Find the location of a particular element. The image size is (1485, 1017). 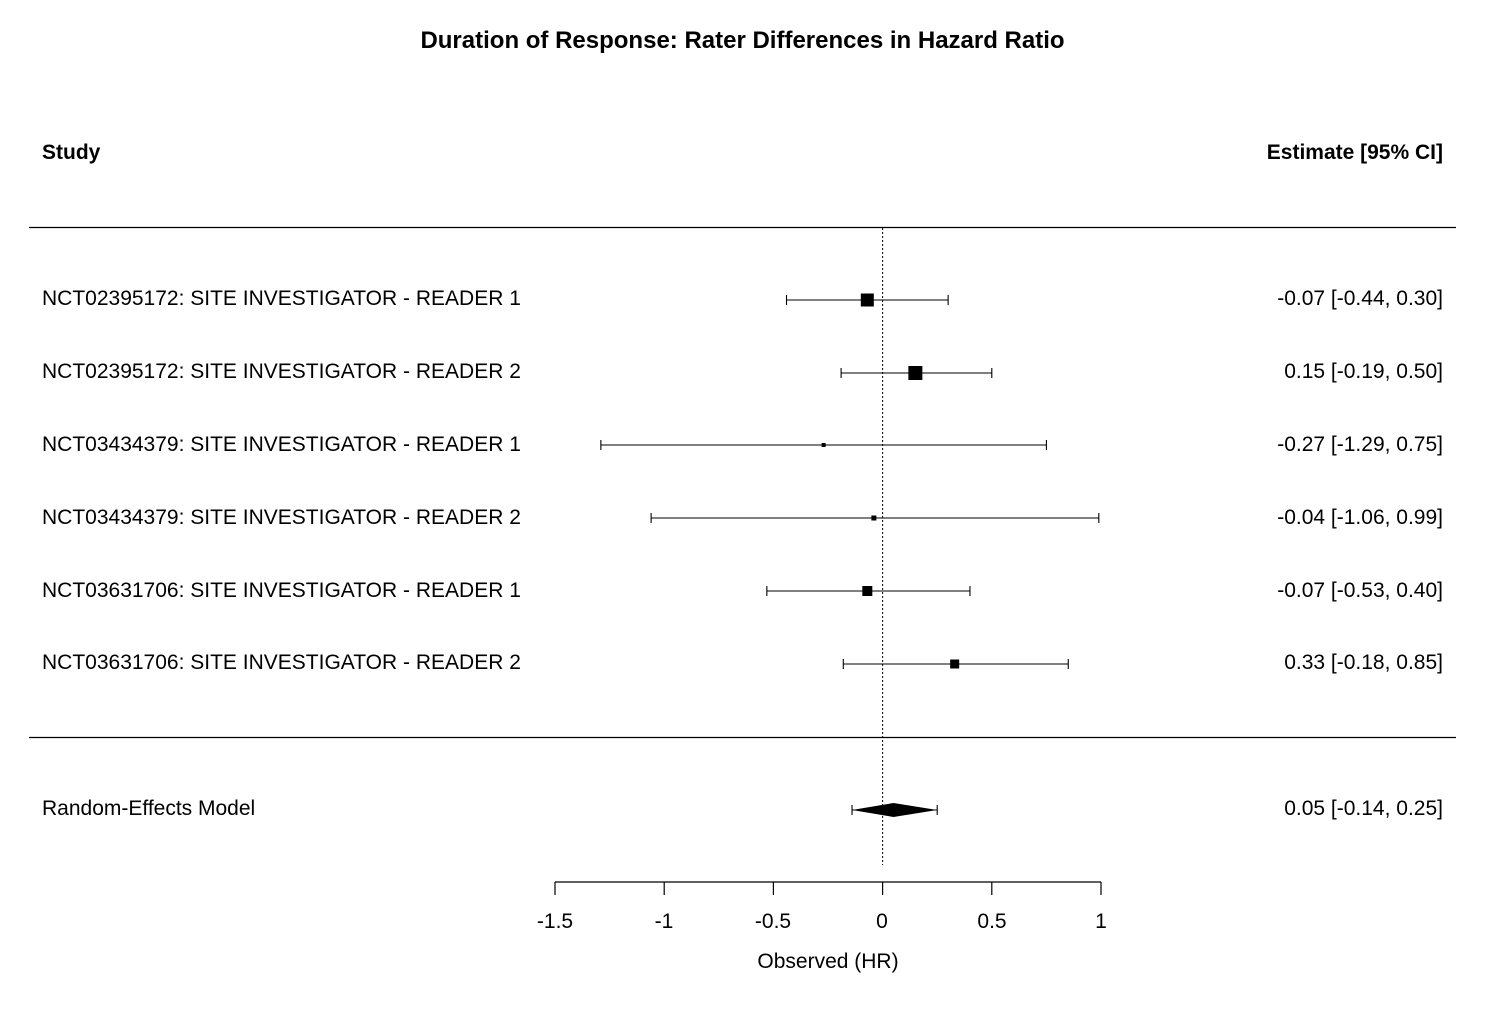

study-estimate-text: -0.07 [-0.53, 0.40] is located at coordinates (1360, 590).